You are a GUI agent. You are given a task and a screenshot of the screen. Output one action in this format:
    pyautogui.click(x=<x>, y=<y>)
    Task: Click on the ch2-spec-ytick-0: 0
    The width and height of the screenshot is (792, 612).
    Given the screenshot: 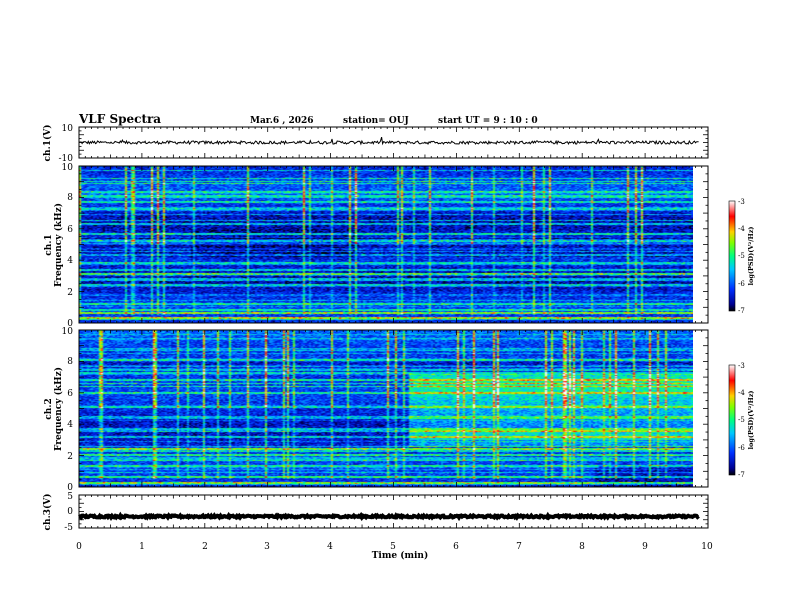 What is the action you would take?
    pyautogui.click(x=70, y=488)
    